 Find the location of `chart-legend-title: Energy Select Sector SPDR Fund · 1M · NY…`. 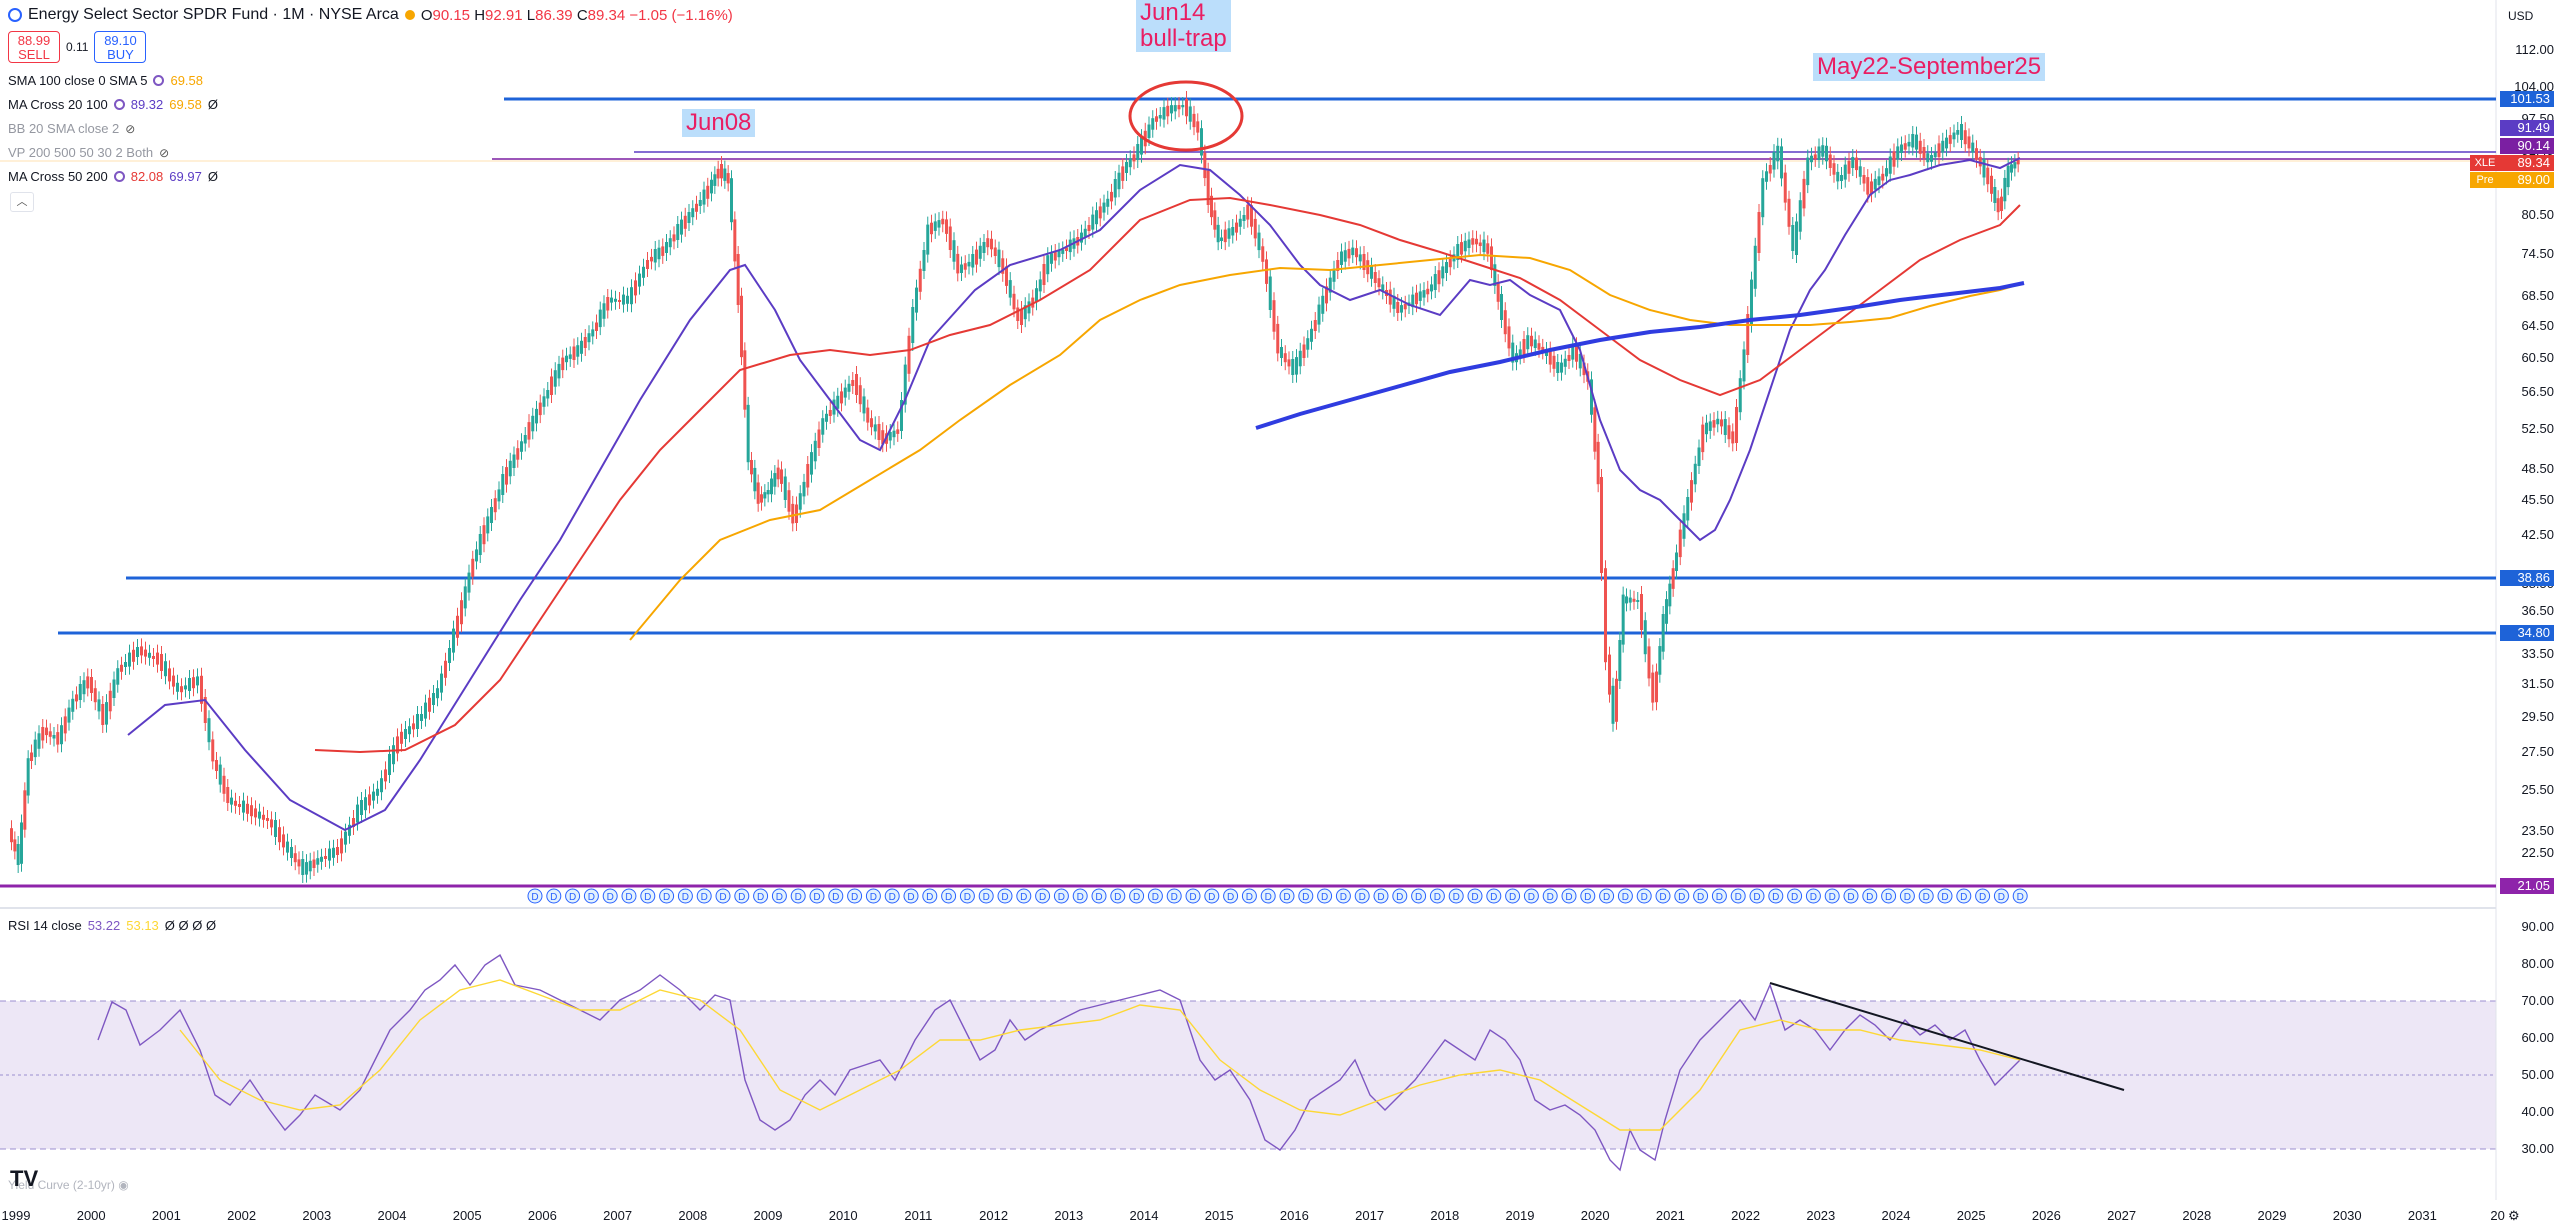

chart-legend-title: Energy Select Sector SPDR Fund · 1M · NY… is located at coordinates (370, 15).